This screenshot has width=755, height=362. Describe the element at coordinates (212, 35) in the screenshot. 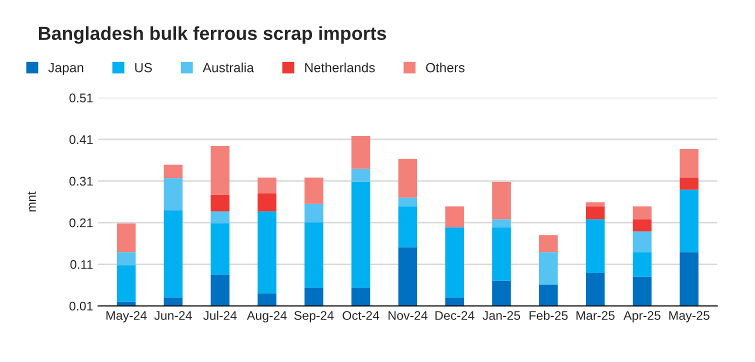

I see `chart-title: Bangladesh bulk ferrous scrap imports` at that location.